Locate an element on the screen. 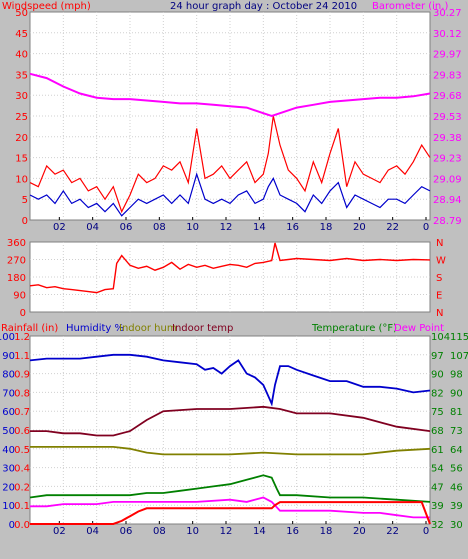 The width and height of the screenshot is (468, 559). y-tick-label: 98 is located at coordinates (456, 375).